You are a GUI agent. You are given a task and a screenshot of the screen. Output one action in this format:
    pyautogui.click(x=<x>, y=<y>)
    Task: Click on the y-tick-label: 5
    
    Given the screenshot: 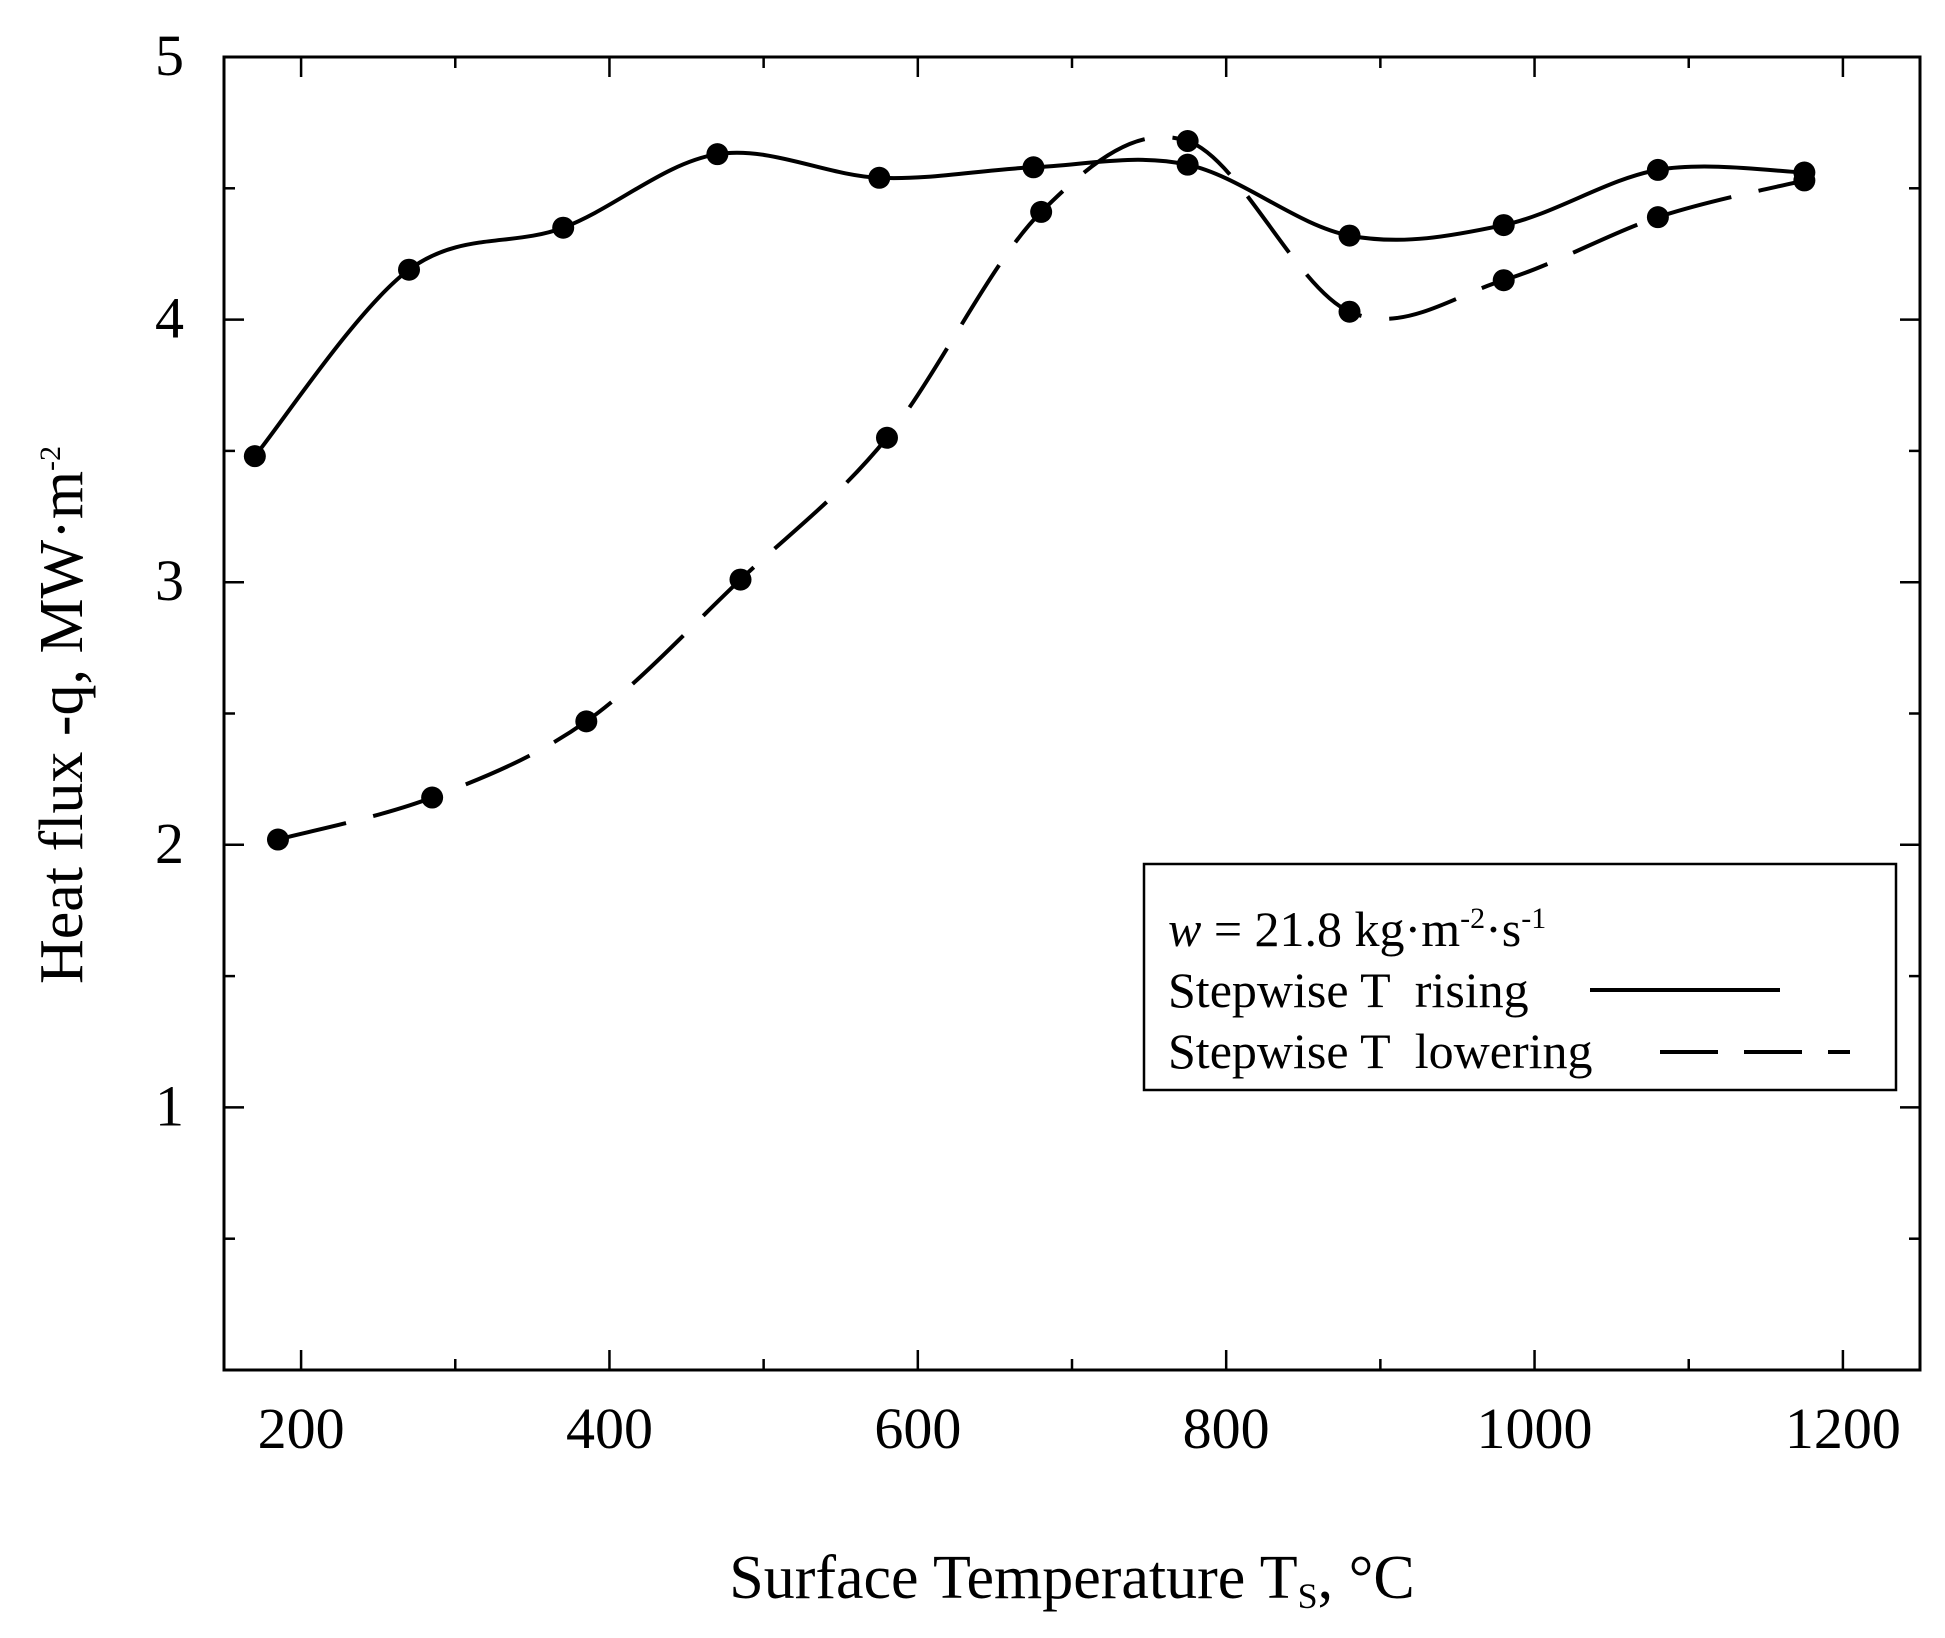 What is the action you would take?
    pyautogui.click(x=169, y=55)
    